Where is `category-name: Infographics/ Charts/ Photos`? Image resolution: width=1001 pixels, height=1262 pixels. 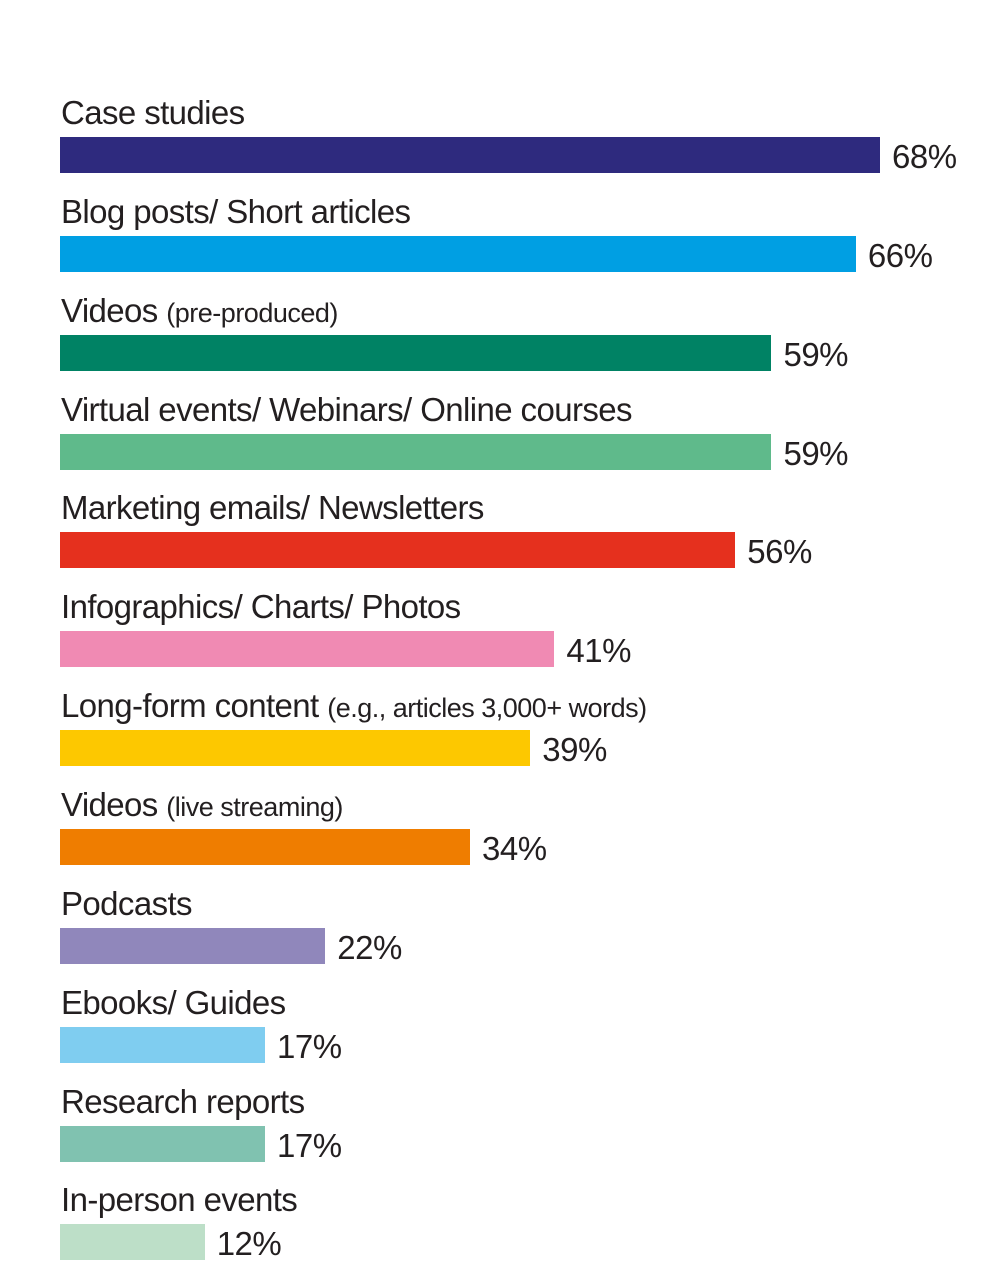 category-name: Infographics/ Charts/ Photos is located at coordinates (261, 607).